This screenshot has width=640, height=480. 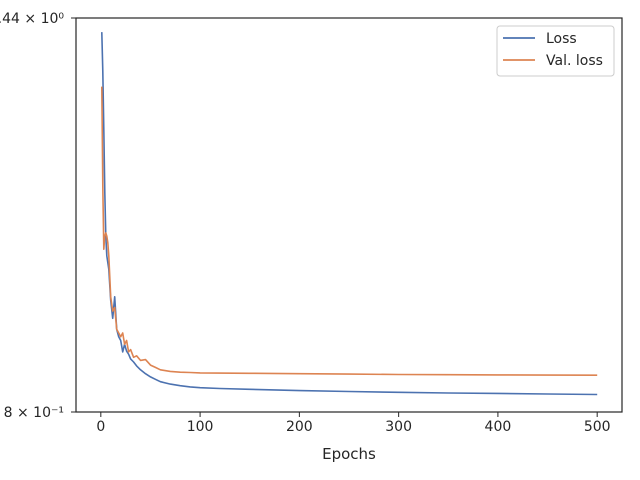 What do you see at coordinates (574, 61) in the screenshot?
I see `legend-label-val-loss: Val. loss` at bounding box center [574, 61].